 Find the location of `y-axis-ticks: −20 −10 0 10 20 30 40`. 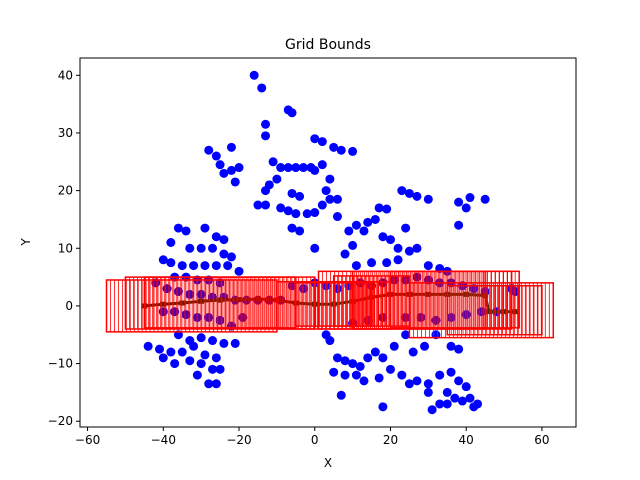

y-axis-ticks: −20 −10 0 10 20 30 40 is located at coordinates (64, 248).